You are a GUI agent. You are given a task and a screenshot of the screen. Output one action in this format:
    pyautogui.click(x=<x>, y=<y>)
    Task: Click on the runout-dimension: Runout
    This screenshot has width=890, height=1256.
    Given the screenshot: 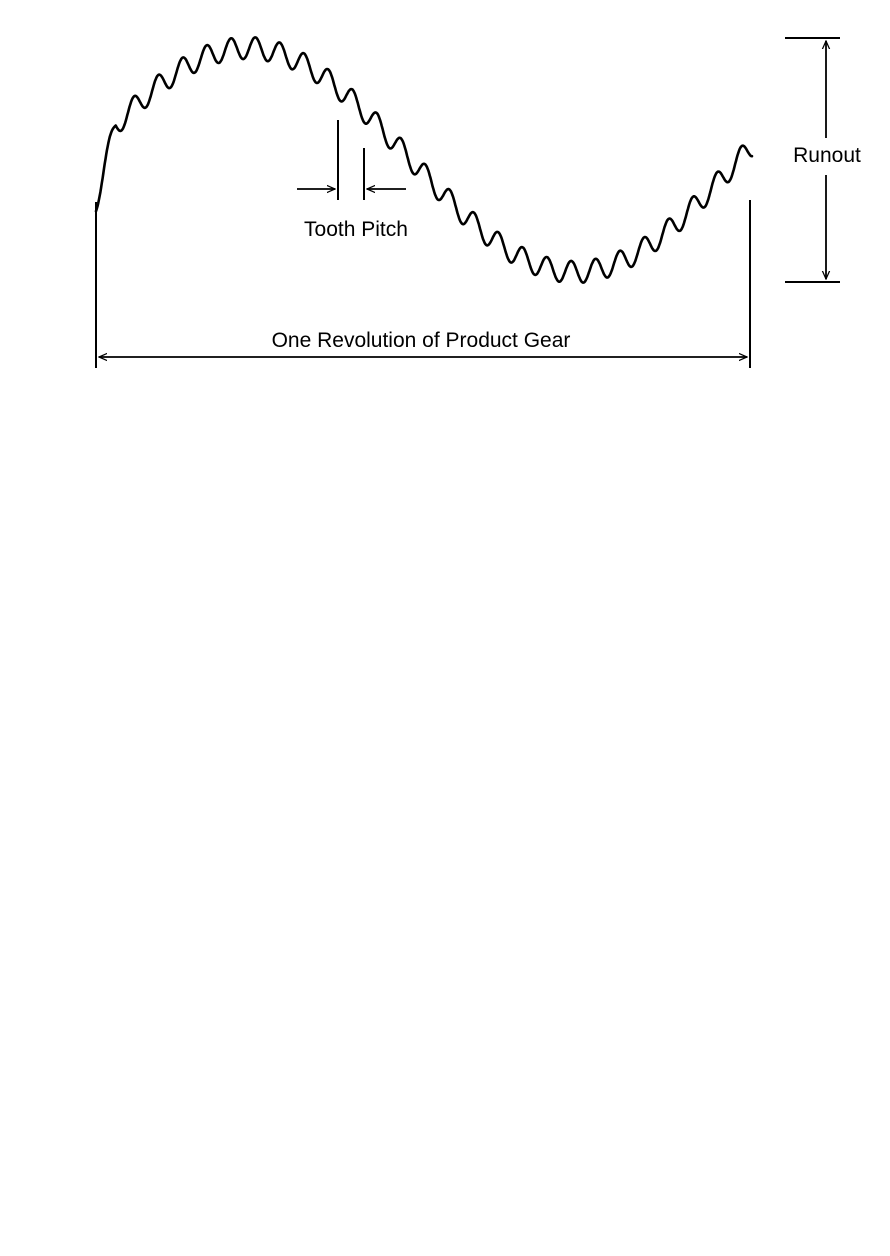 What is the action you would take?
    pyautogui.click(x=823, y=160)
    